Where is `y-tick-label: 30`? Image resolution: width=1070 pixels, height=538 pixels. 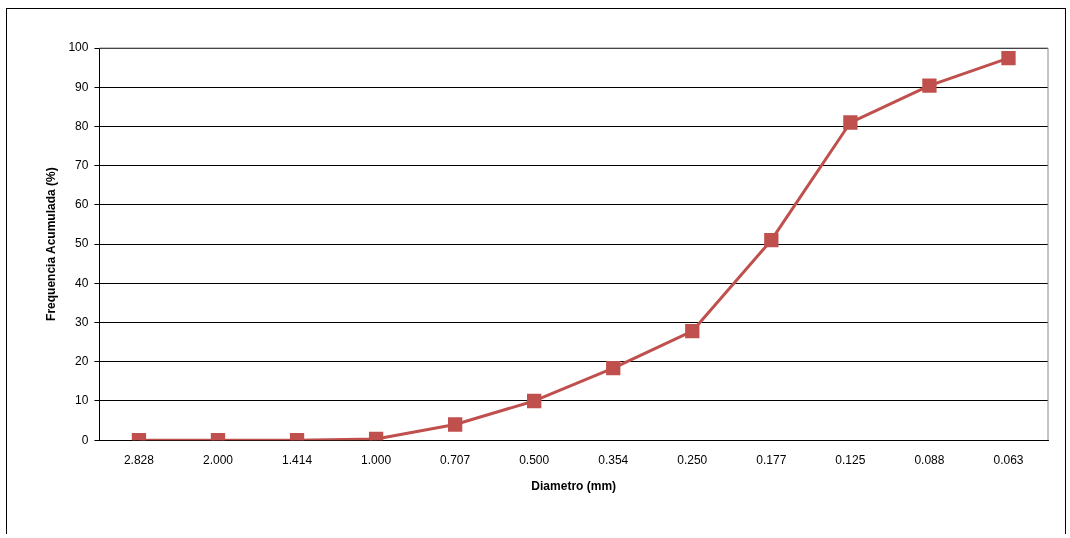
y-tick-label: 30 is located at coordinates (82, 321).